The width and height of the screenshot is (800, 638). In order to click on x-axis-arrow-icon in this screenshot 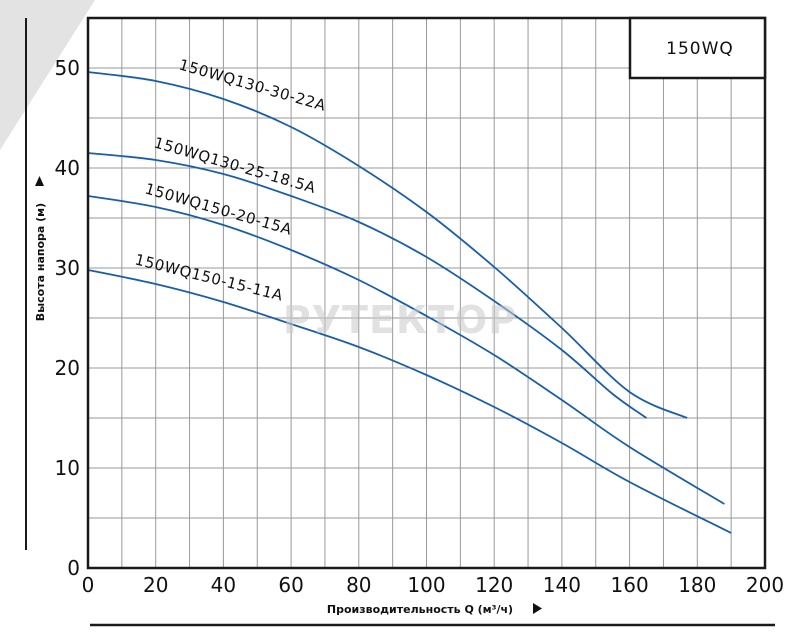, I will do `click(537, 608)`.